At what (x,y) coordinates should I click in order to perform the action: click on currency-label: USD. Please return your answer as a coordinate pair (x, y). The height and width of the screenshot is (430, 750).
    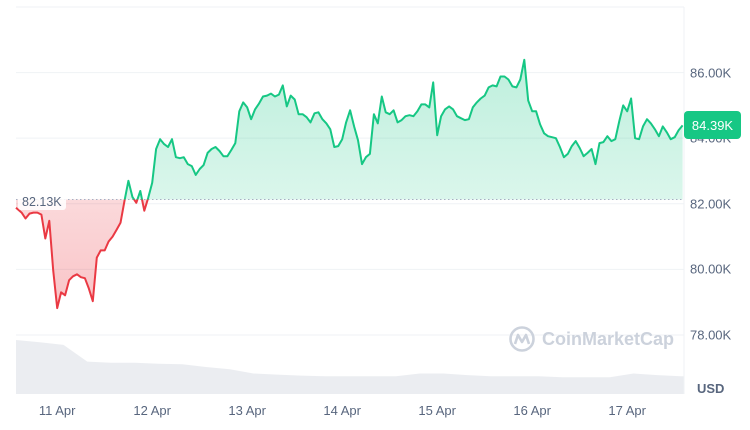
    Looking at the image, I should click on (711, 388).